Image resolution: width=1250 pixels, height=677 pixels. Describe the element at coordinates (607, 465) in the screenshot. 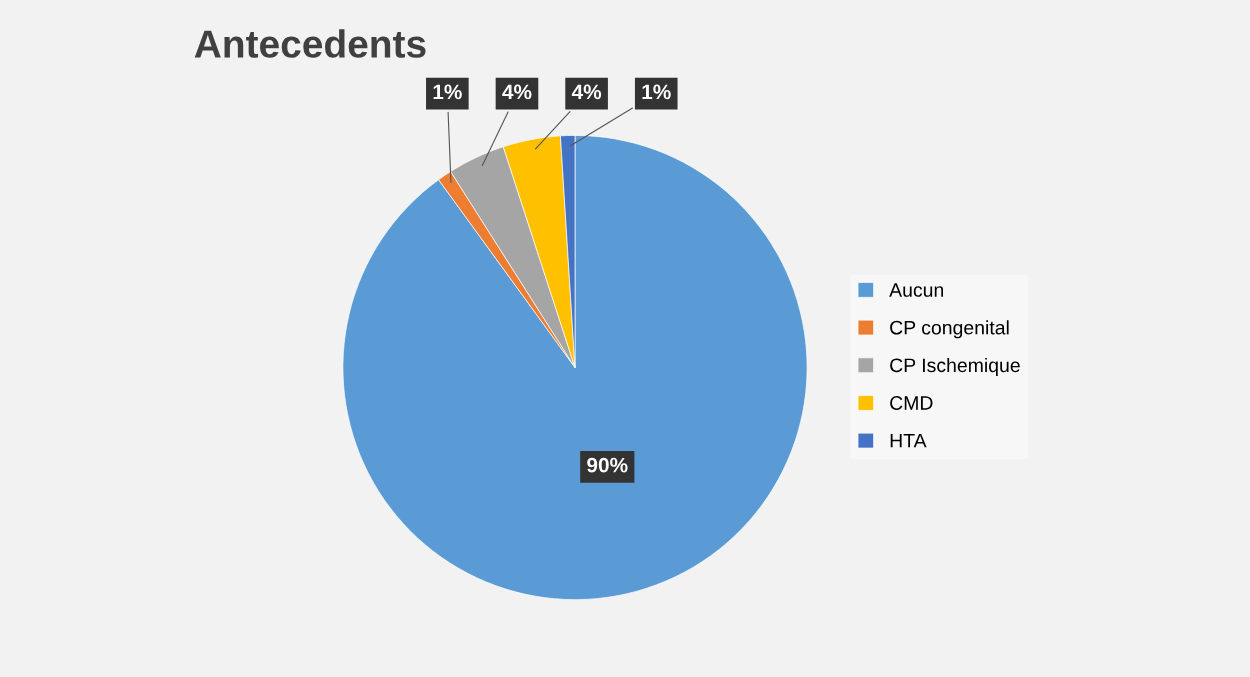

I see `data-label: 90%` at that location.